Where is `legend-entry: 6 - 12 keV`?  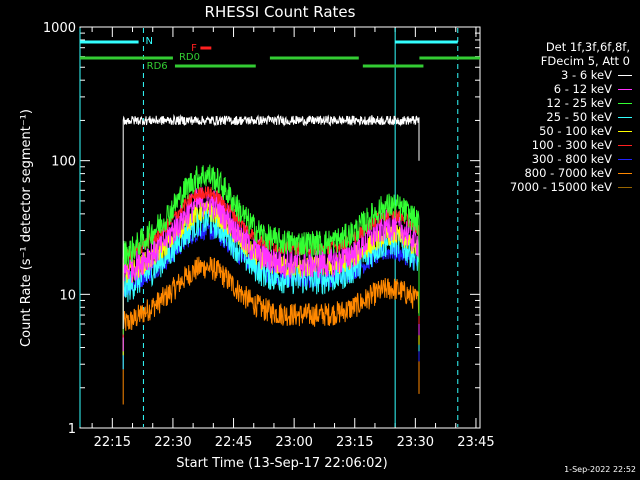
legend-entry: 6 - 12 keV is located at coordinates (551, 89).